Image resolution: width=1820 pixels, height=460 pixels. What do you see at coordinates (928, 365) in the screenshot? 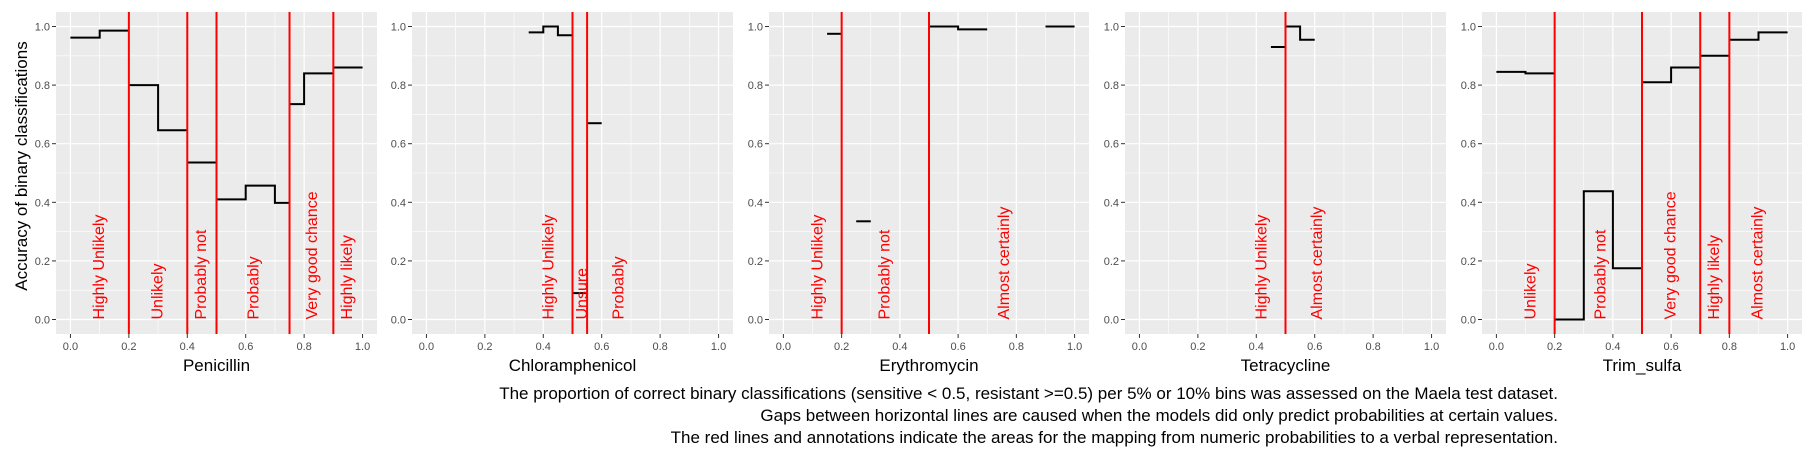
I see `x-axis-title: Erythromycin` at bounding box center [928, 365].